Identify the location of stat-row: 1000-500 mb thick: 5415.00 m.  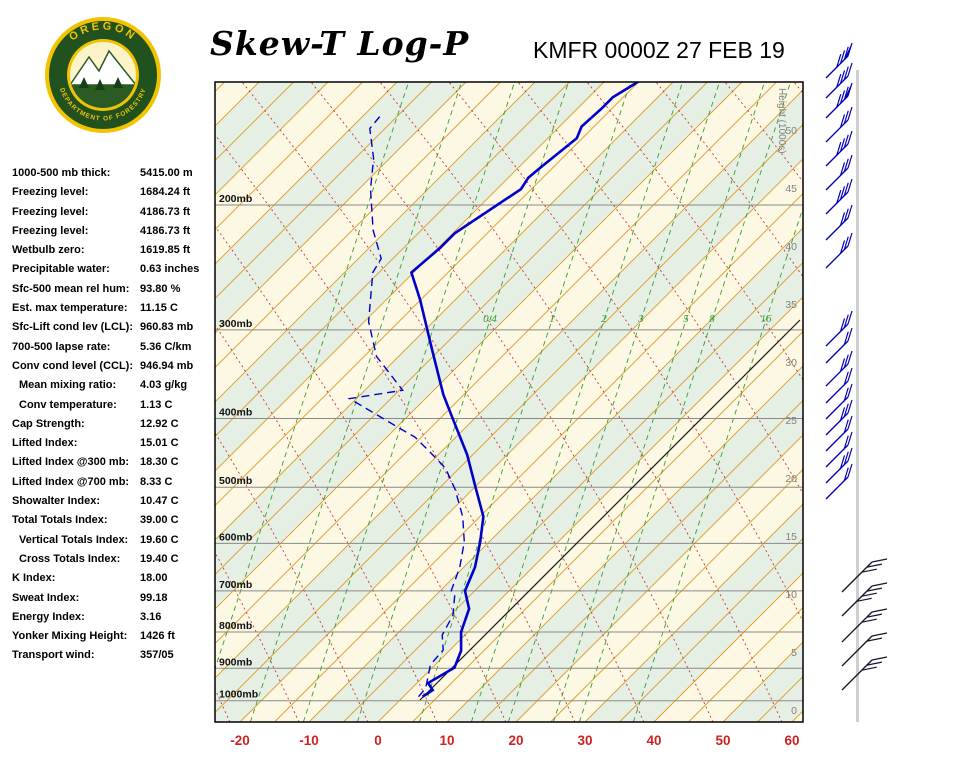
(114, 176).